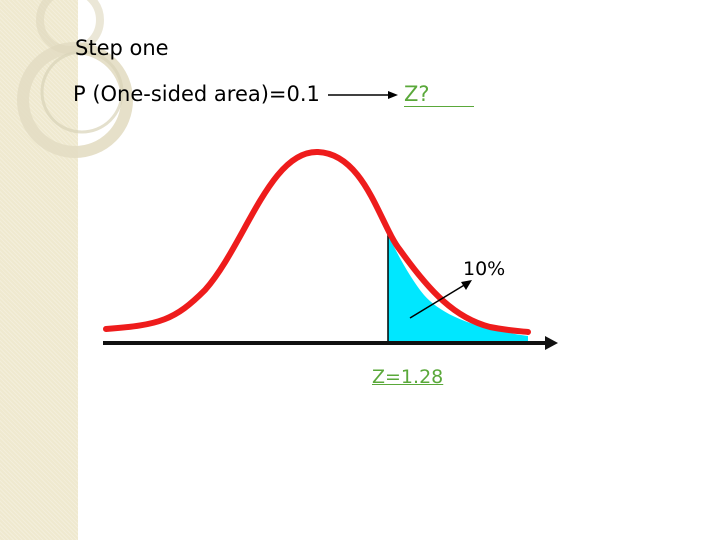  I want to click on problem-statement: P (One-sided area)=0.1, so click(196, 94).